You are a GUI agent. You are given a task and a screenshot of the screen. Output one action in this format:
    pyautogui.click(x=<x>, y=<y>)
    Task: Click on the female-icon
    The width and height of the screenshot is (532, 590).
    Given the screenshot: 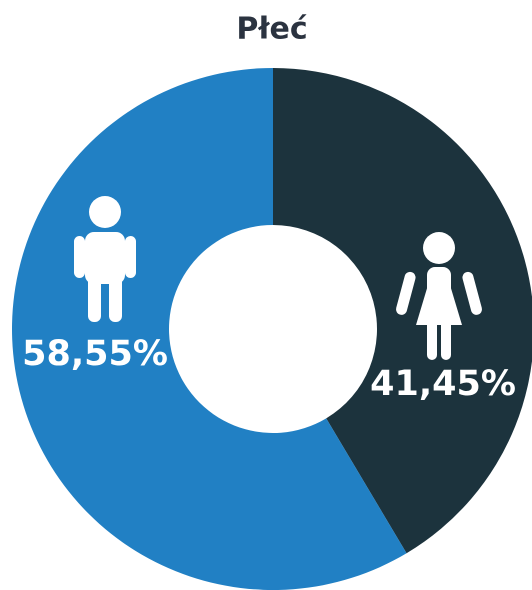 What is the action you would take?
    pyautogui.click(x=439, y=296)
    